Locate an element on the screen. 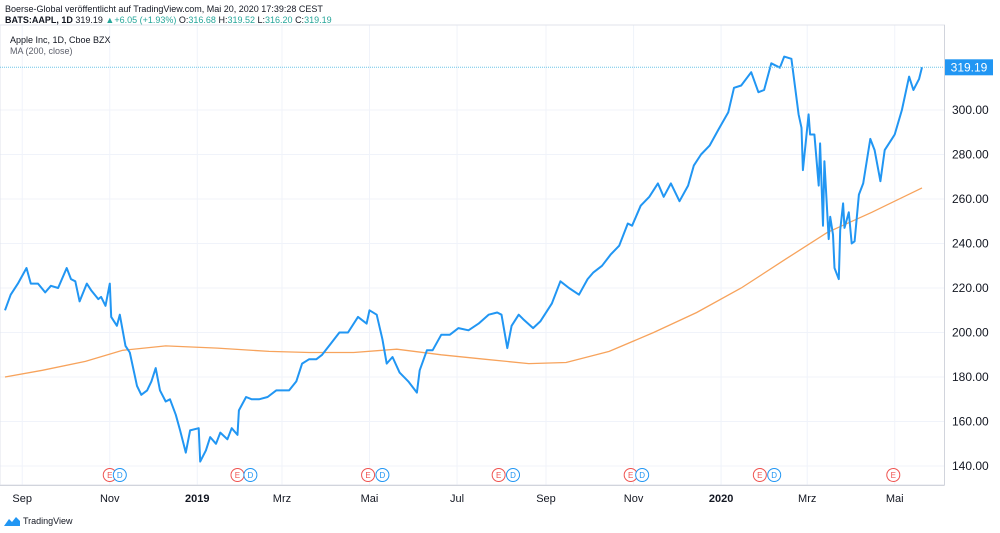 This screenshot has height=533, width=1000. time-axis: Sep Nov 2019 Mrz Mai Jul Sep Nov 2020 Mrz Mai is located at coordinates (457, 499).